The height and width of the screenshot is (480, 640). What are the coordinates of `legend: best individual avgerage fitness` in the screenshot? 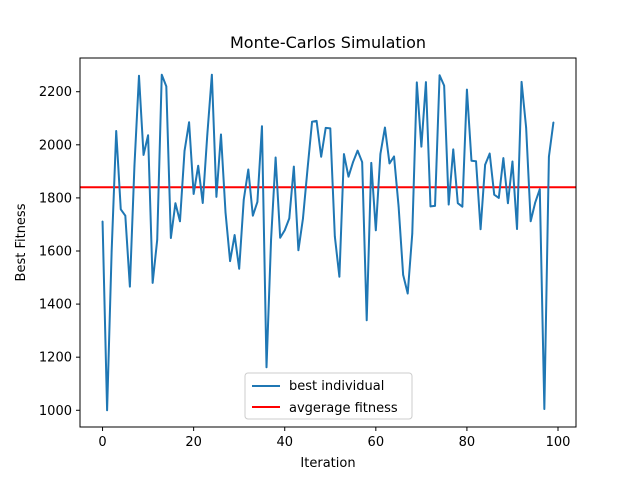 It's located at (328, 396).